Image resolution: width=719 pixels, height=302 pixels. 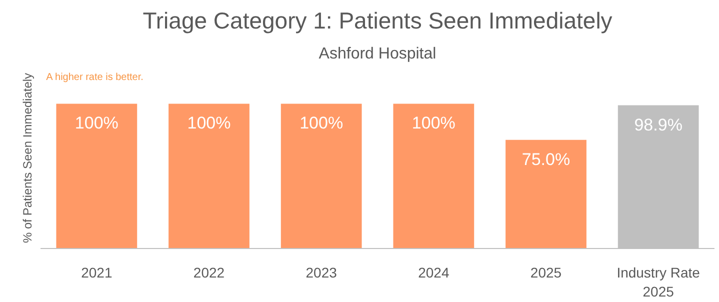 What do you see at coordinates (546, 272) in the screenshot?
I see `x-tick-label: 2025` at bounding box center [546, 272].